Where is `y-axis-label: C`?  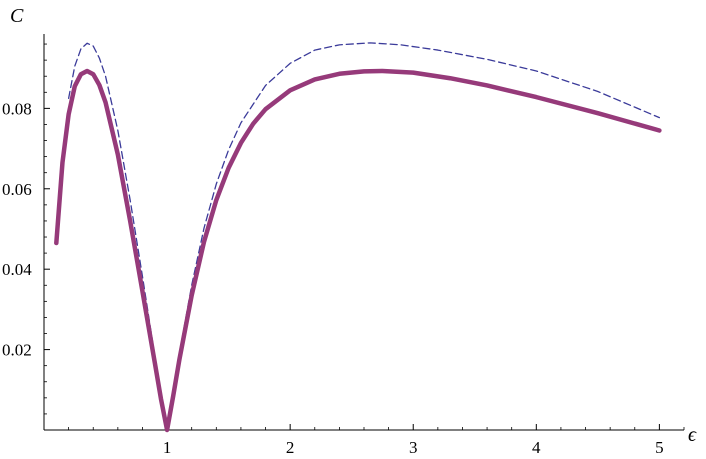
y-axis-label: C is located at coordinates (17, 16).